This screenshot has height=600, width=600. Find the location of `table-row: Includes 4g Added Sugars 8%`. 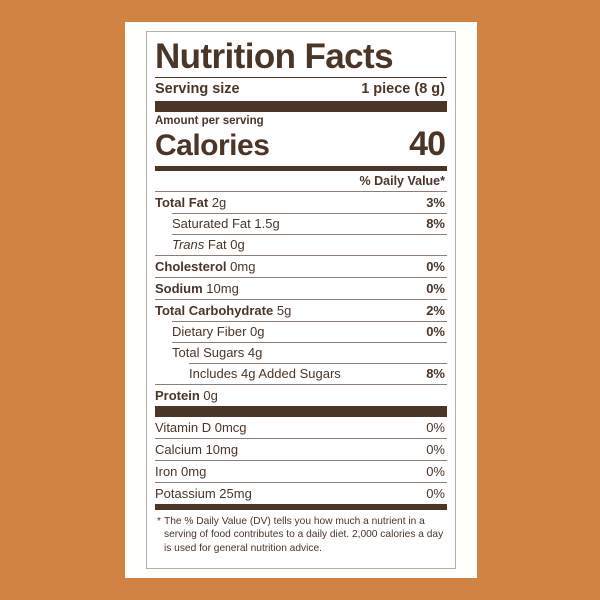

table-row: Includes 4g Added Sugars 8% is located at coordinates (301, 373).